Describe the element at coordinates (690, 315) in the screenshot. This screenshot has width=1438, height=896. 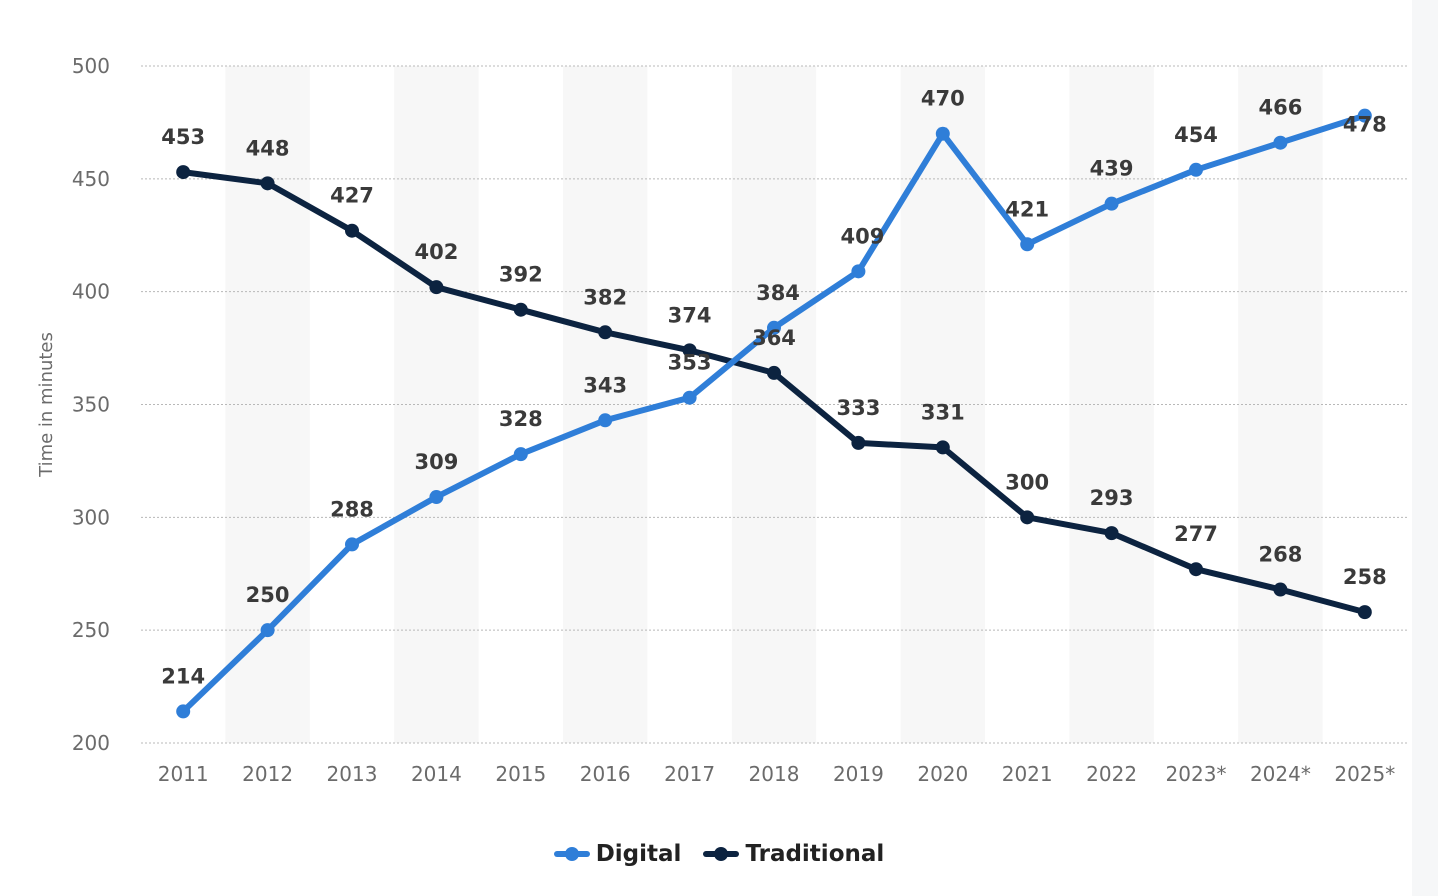
I see `data-label-traditional: 374` at that location.